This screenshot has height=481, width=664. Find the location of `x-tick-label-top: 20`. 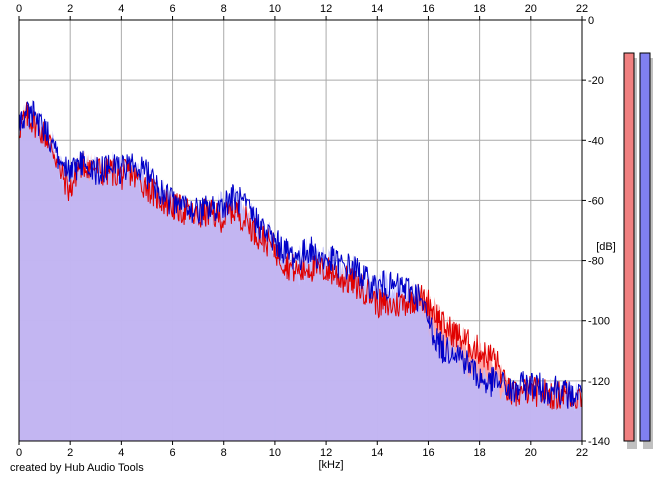

x-tick-label-top: 20 is located at coordinates (531, 9).